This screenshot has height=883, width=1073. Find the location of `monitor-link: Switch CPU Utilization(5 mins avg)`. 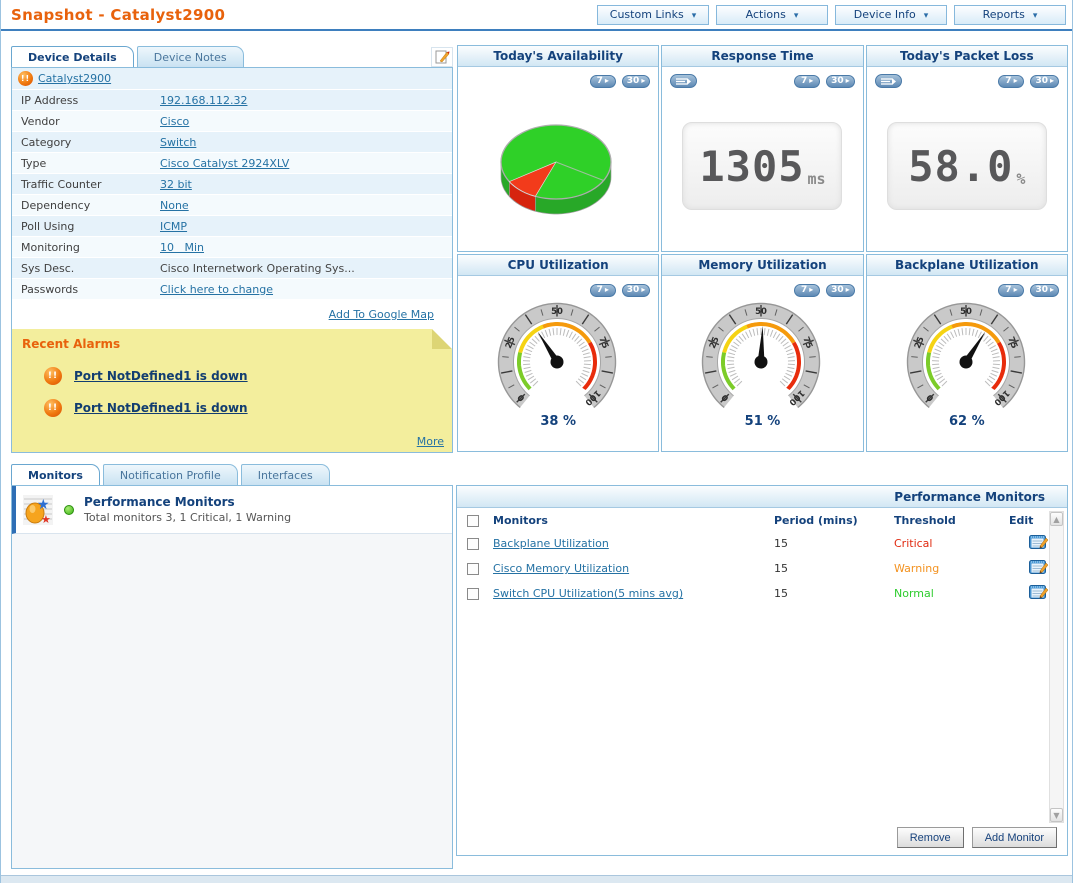

monitor-link: Switch CPU Utilization(5 mins avg) is located at coordinates (588, 593).